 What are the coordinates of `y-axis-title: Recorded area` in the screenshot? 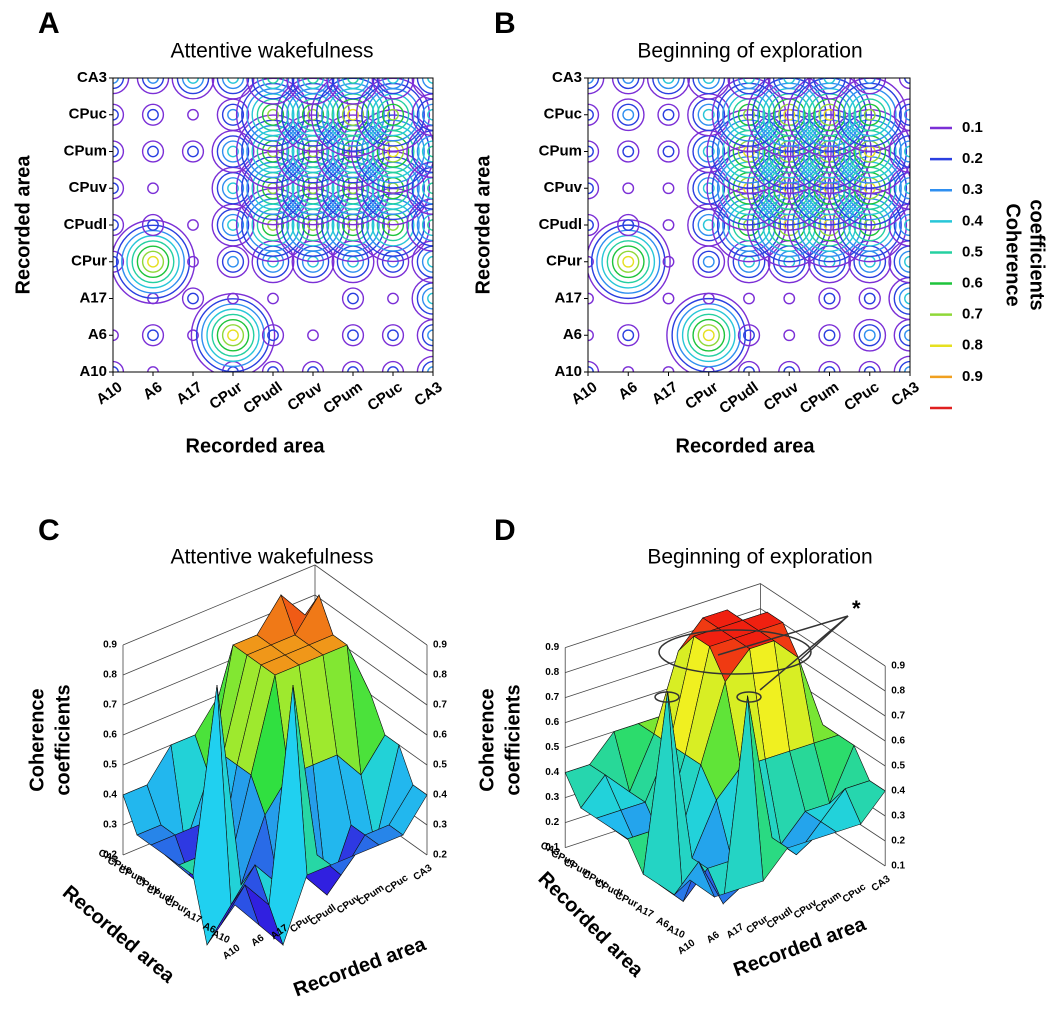 It's located at (23, 225).